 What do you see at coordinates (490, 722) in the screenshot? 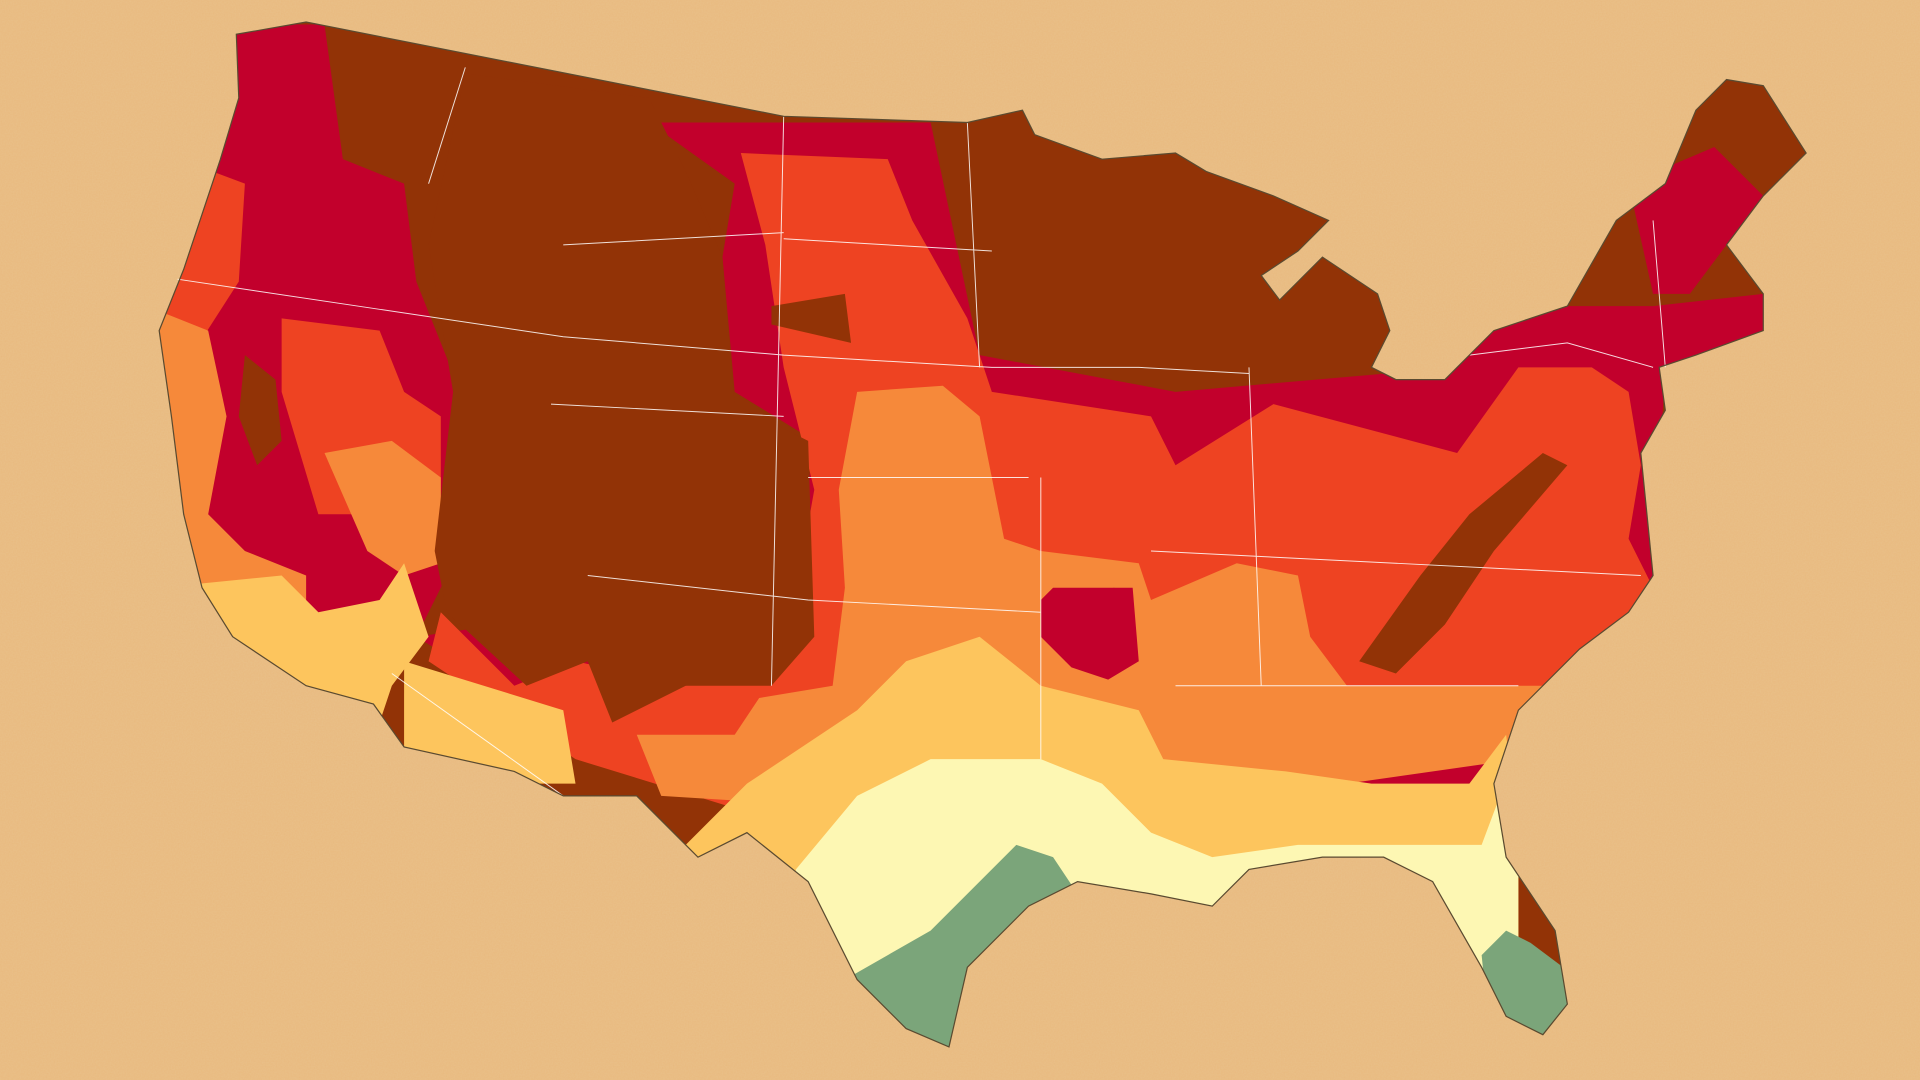
I see `zone-yellow` at bounding box center [490, 722].